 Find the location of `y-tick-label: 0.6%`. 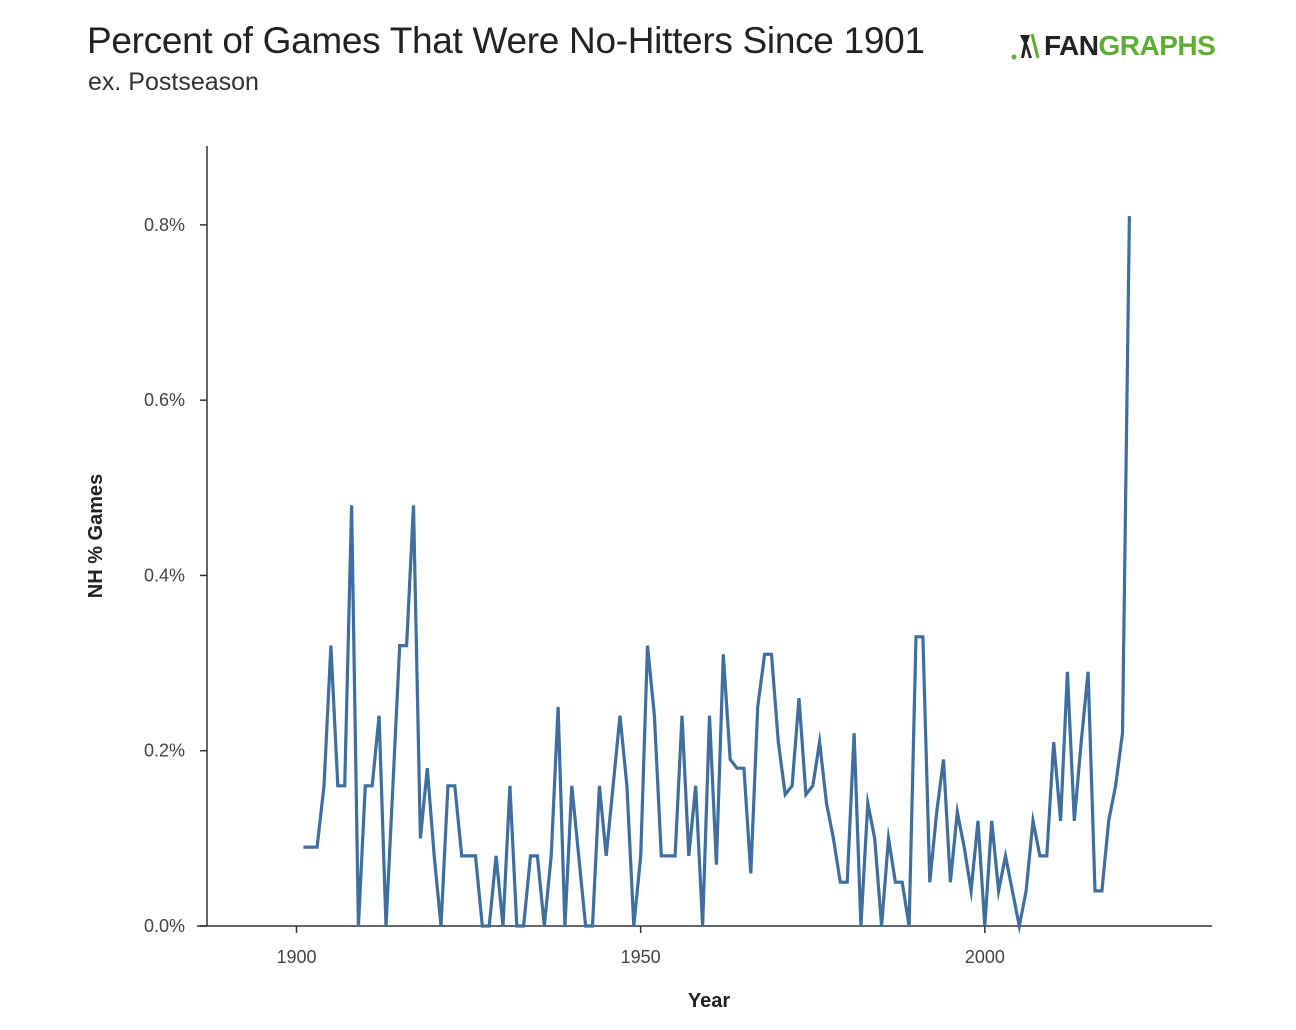

y-tick-label: 0.6% is located at coordinates (164, 400).